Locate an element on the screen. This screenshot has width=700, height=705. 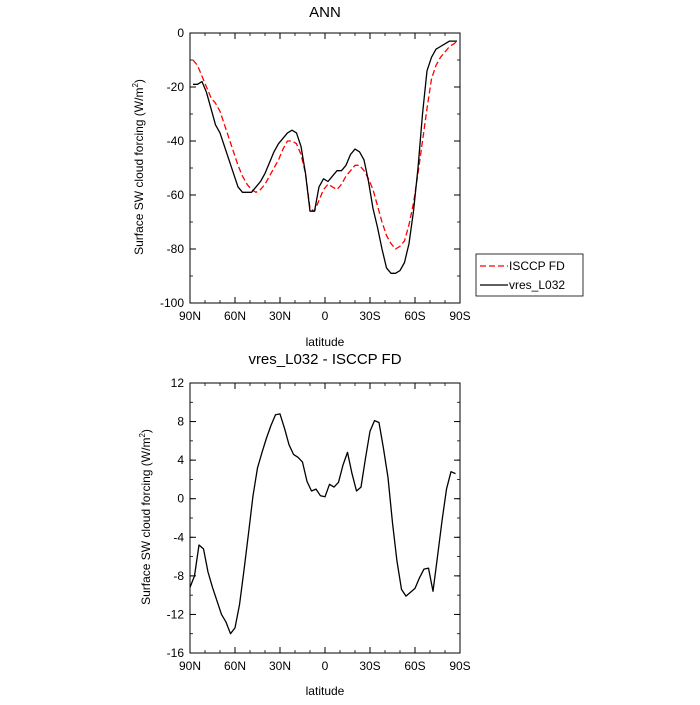
y-tick-label: -12 is located at coordinates (176, 614).